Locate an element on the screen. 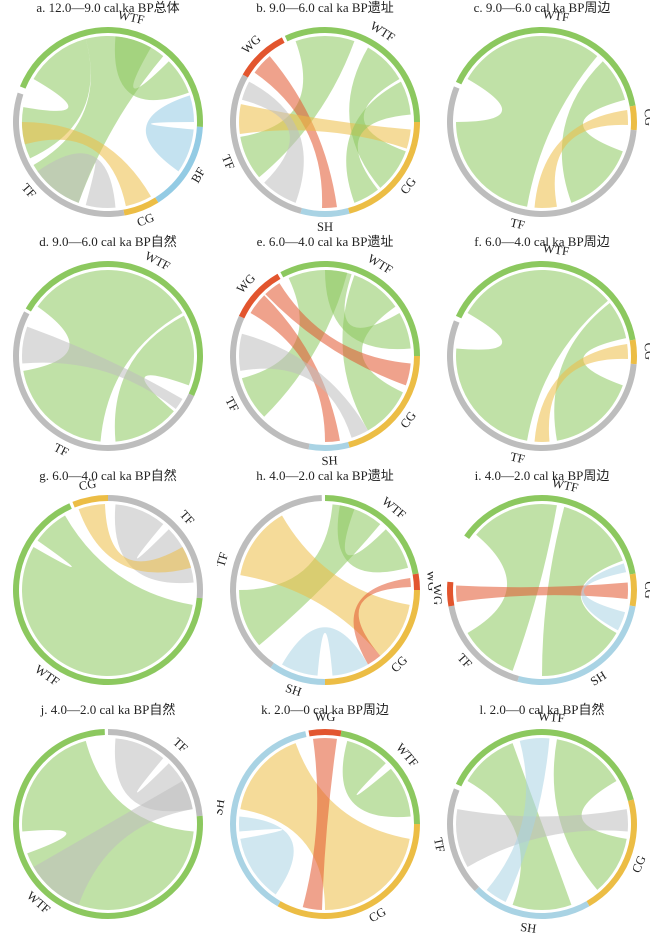  panel-title: a. 12.0—9.0 cal ka BP总体 is located at coordinates (108, 7).